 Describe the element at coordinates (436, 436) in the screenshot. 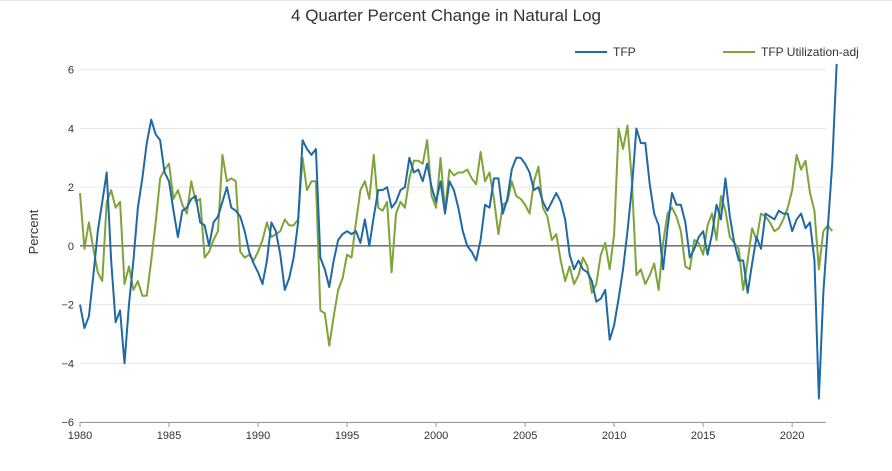

I see `x-tick-label: 2000` at that location.